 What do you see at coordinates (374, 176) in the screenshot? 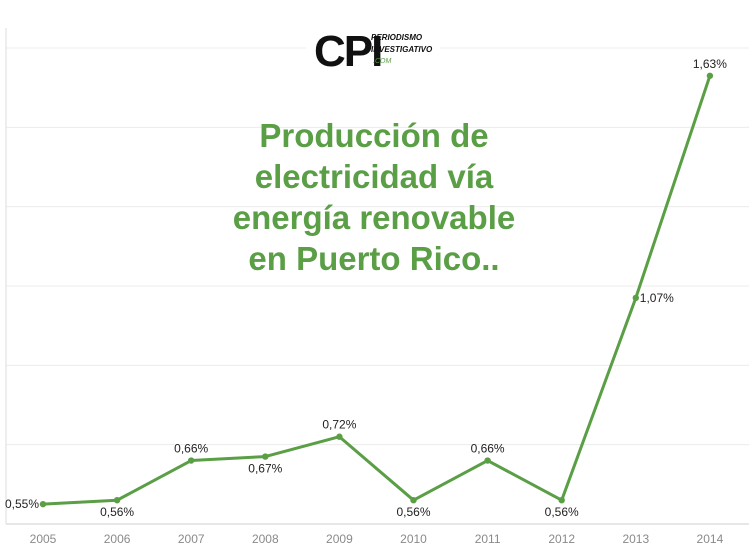
I see `title-line-2: electricidad vía` at bounding box center [374, 176].